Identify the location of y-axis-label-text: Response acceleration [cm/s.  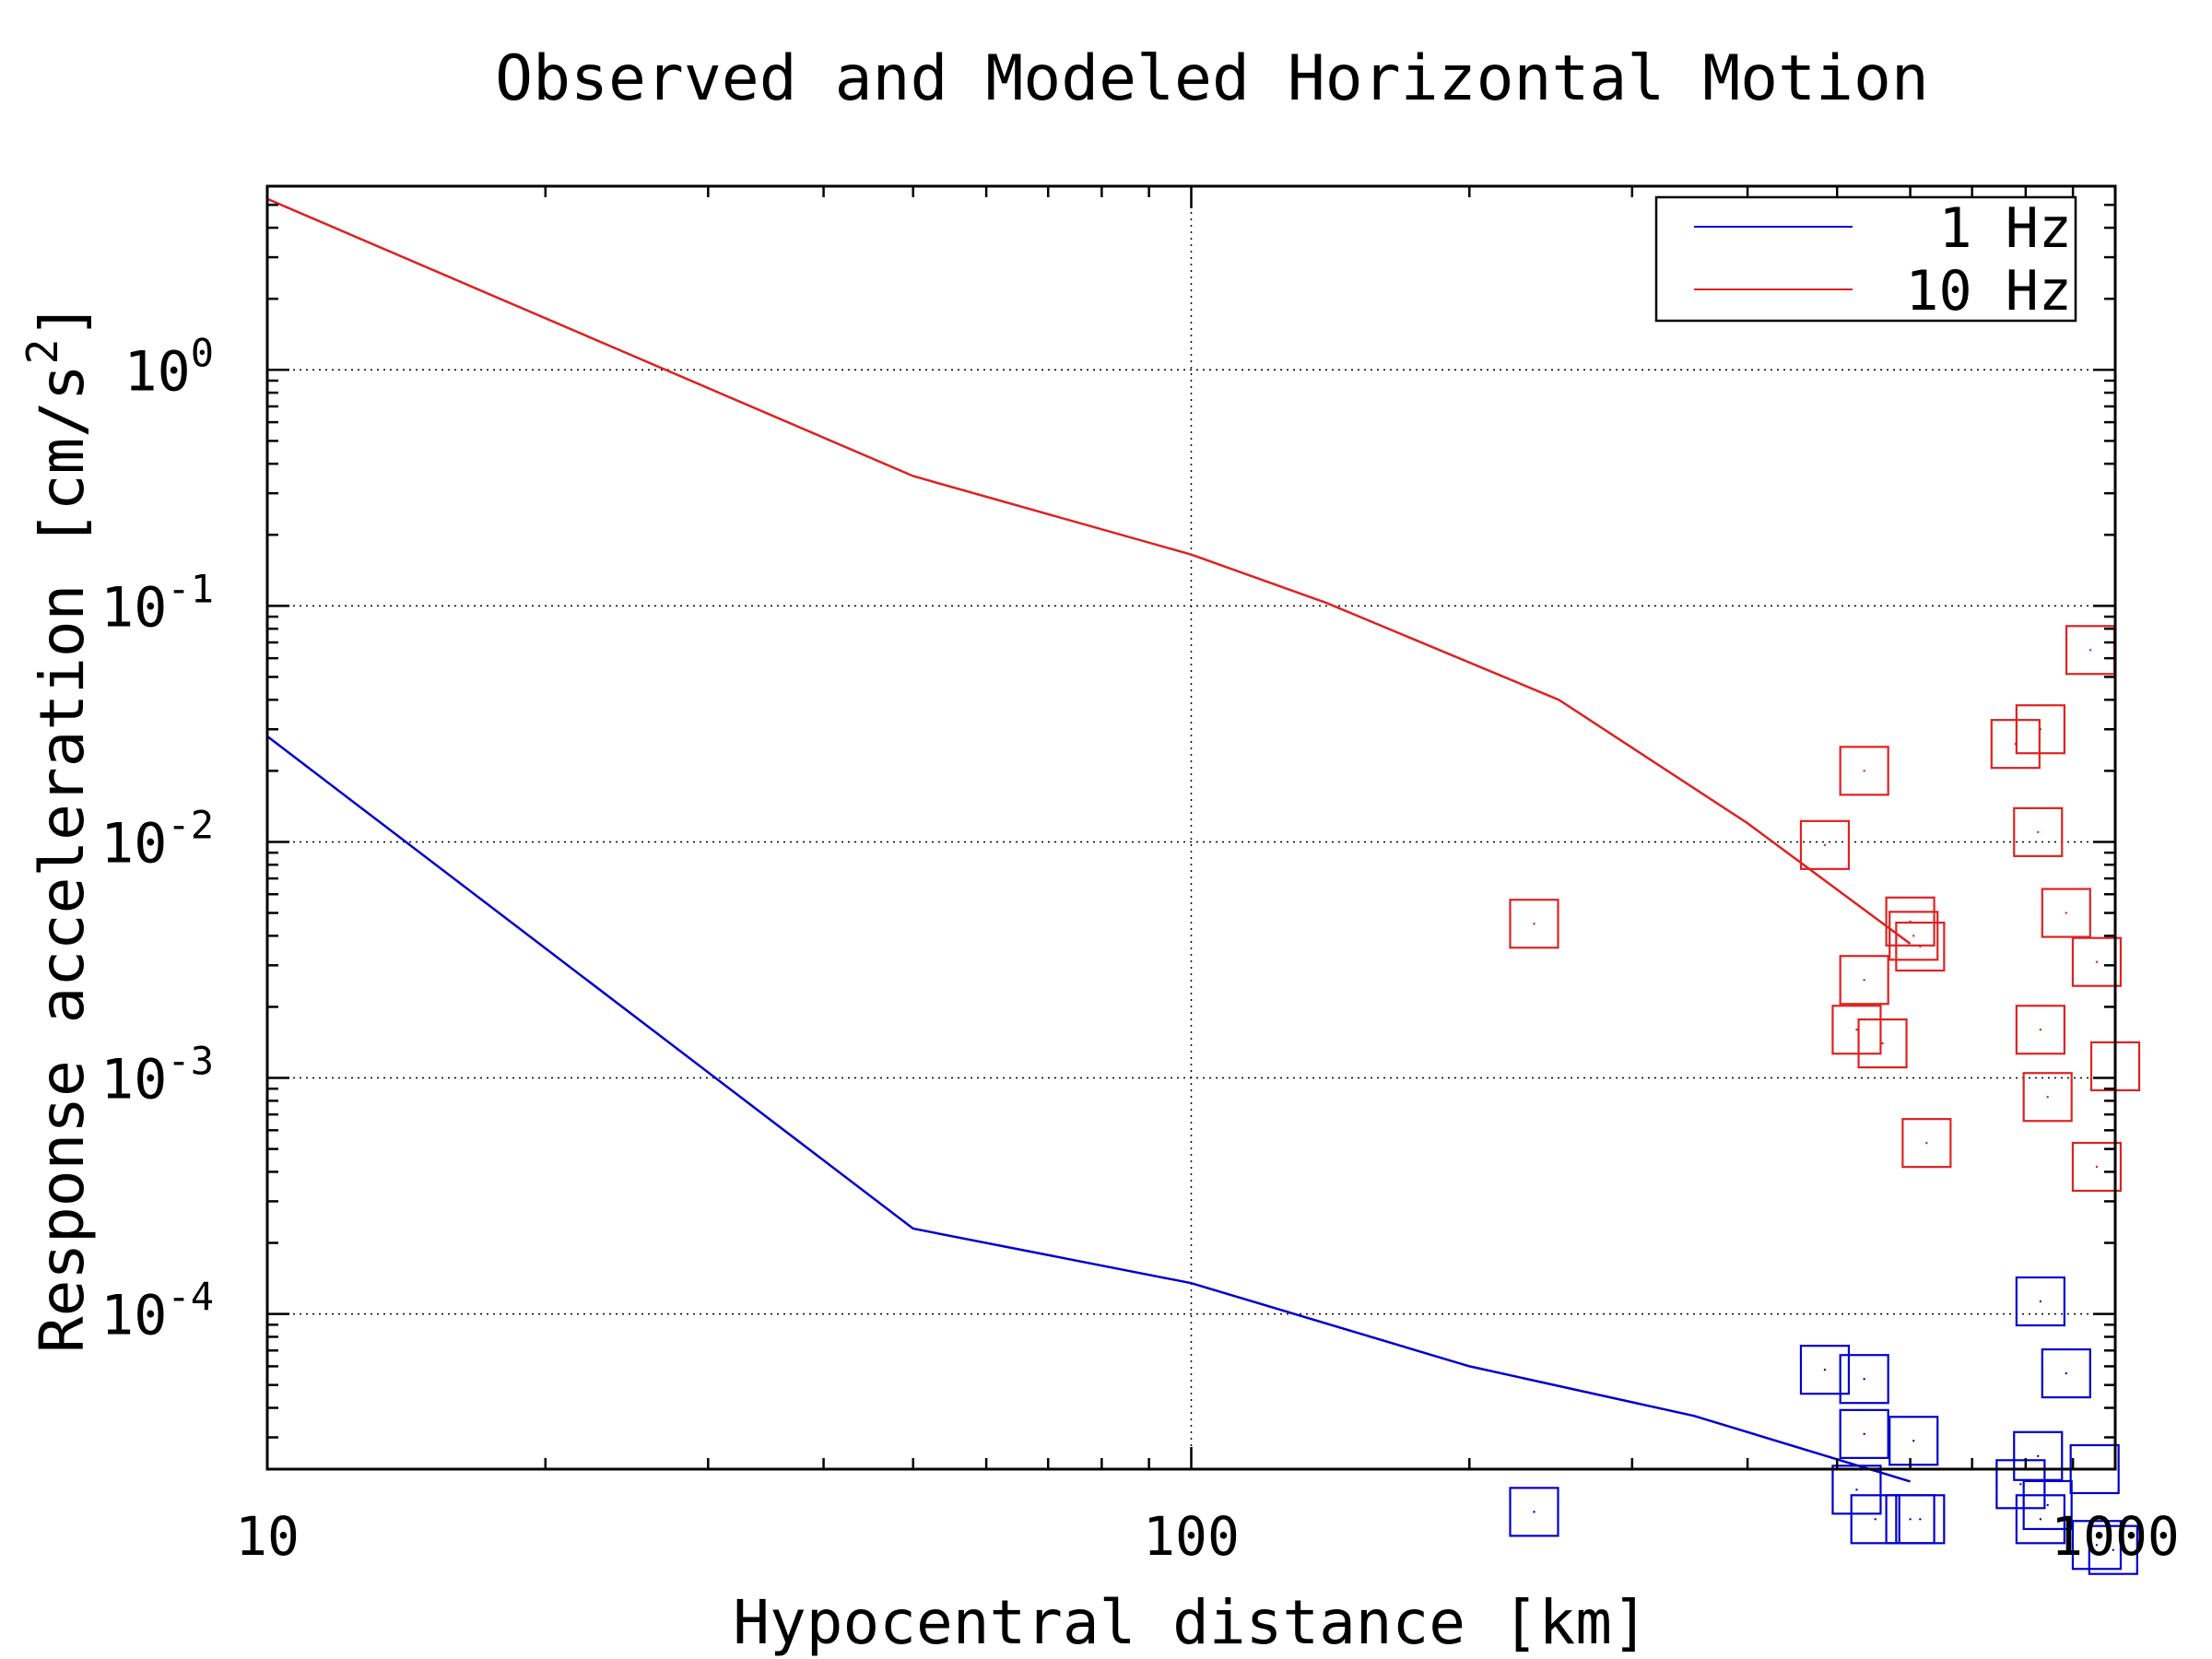
(62, 858).